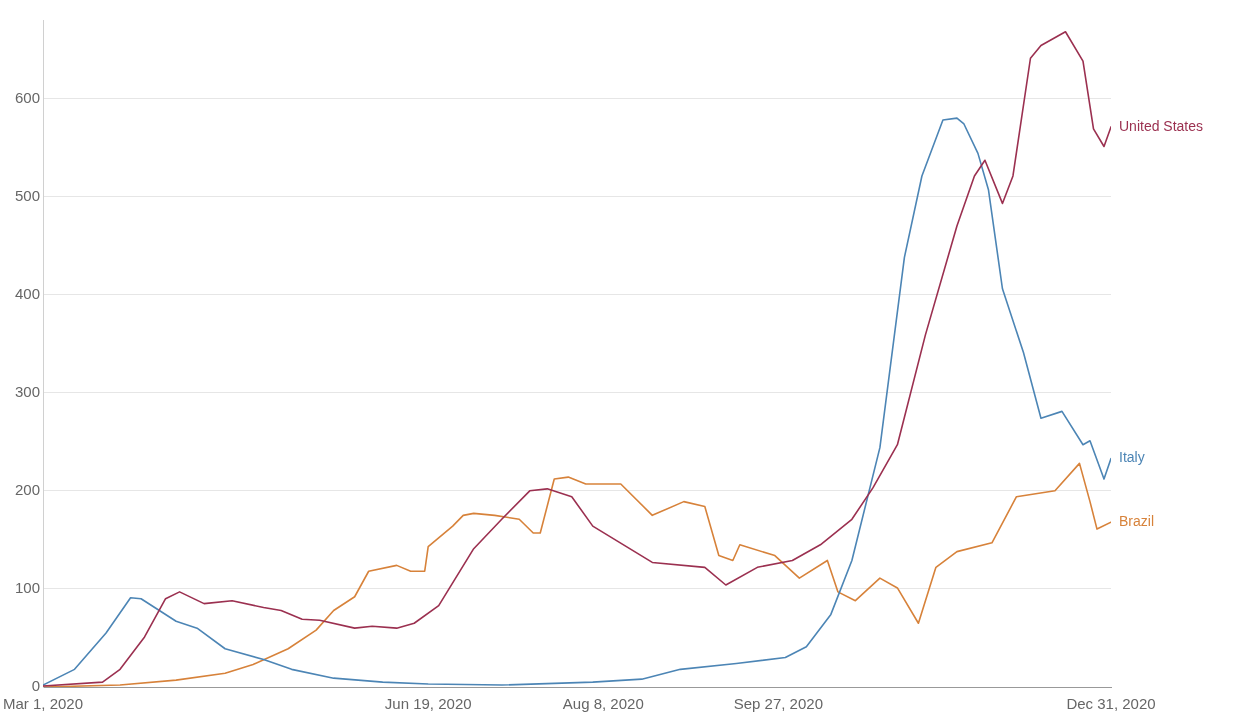 This screenshot has width=1241, height=727. Describe the element at coordinates (36, 686) in the screenshot. I see `y-tick-label: 0` at that location.